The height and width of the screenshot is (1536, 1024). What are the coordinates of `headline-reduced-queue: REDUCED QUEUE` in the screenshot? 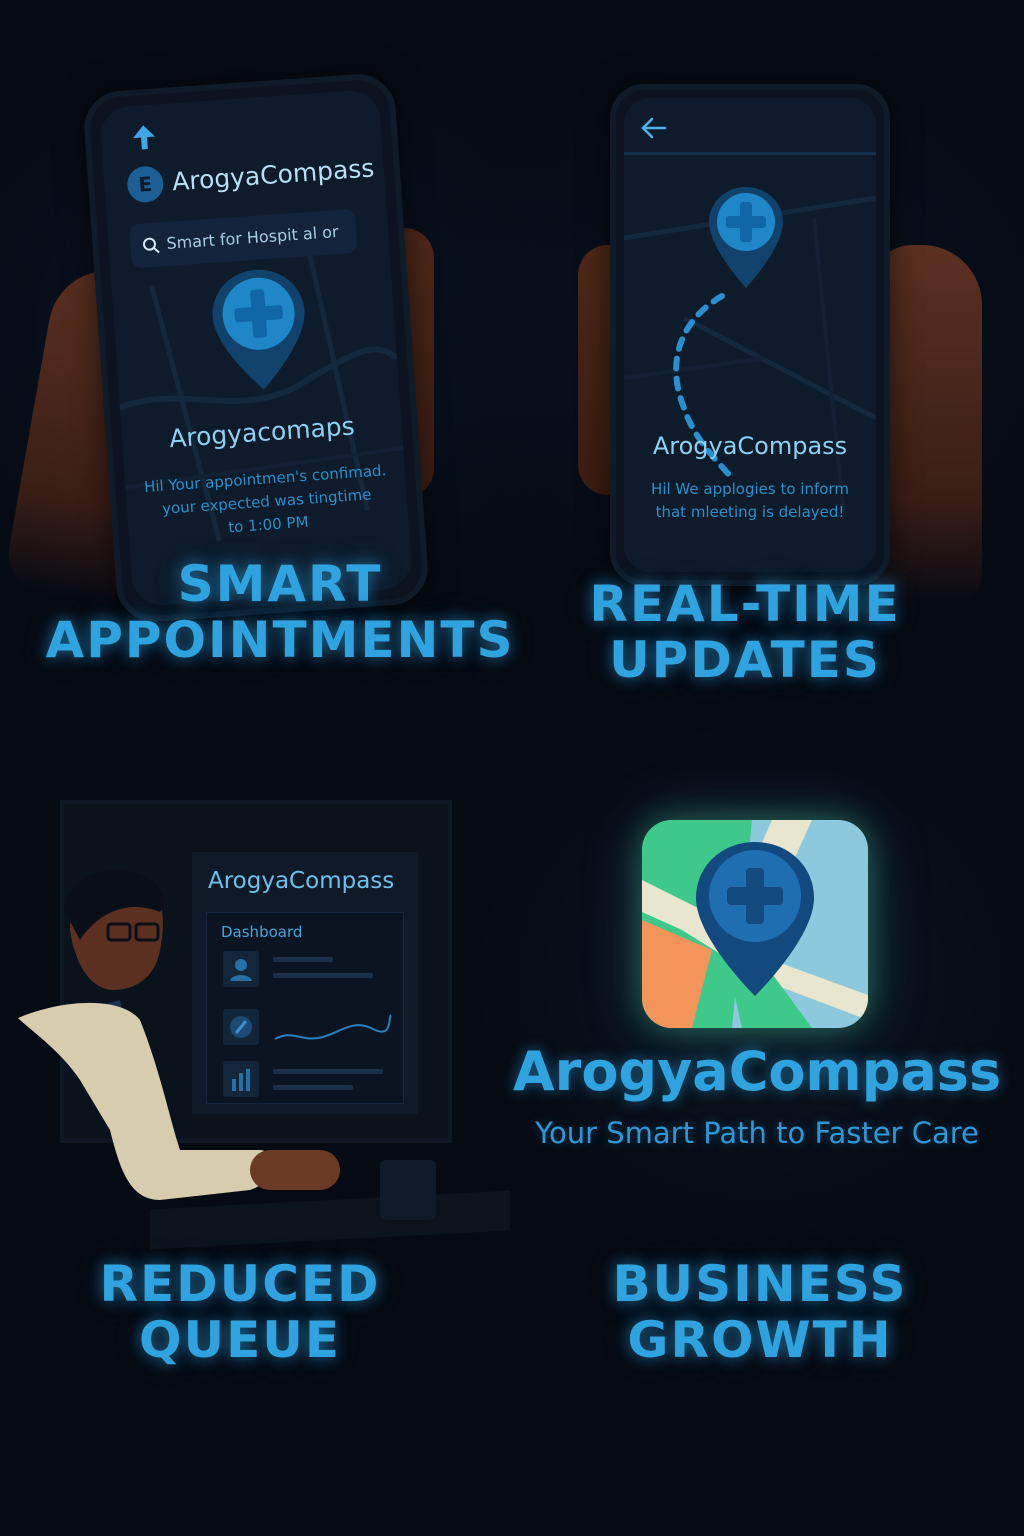 It's located at (240, 1312).